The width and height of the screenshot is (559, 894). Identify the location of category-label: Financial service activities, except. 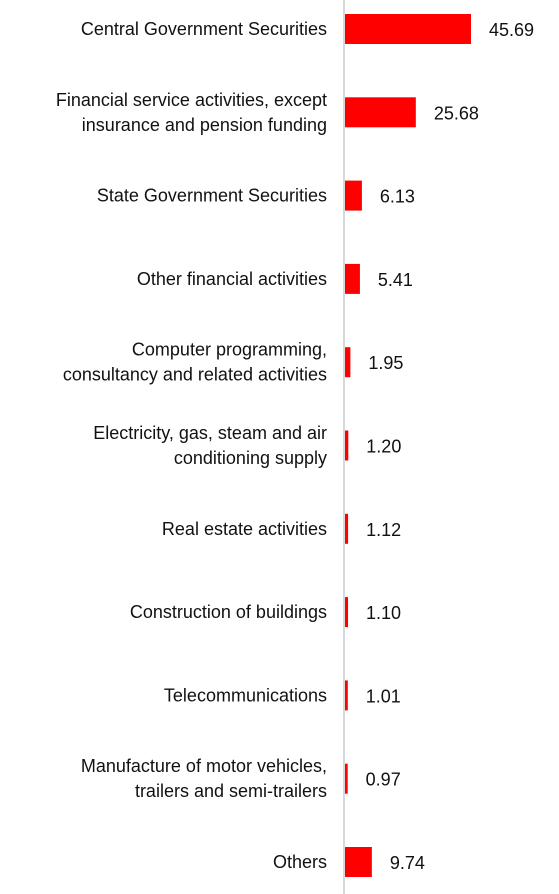
(191, 100).